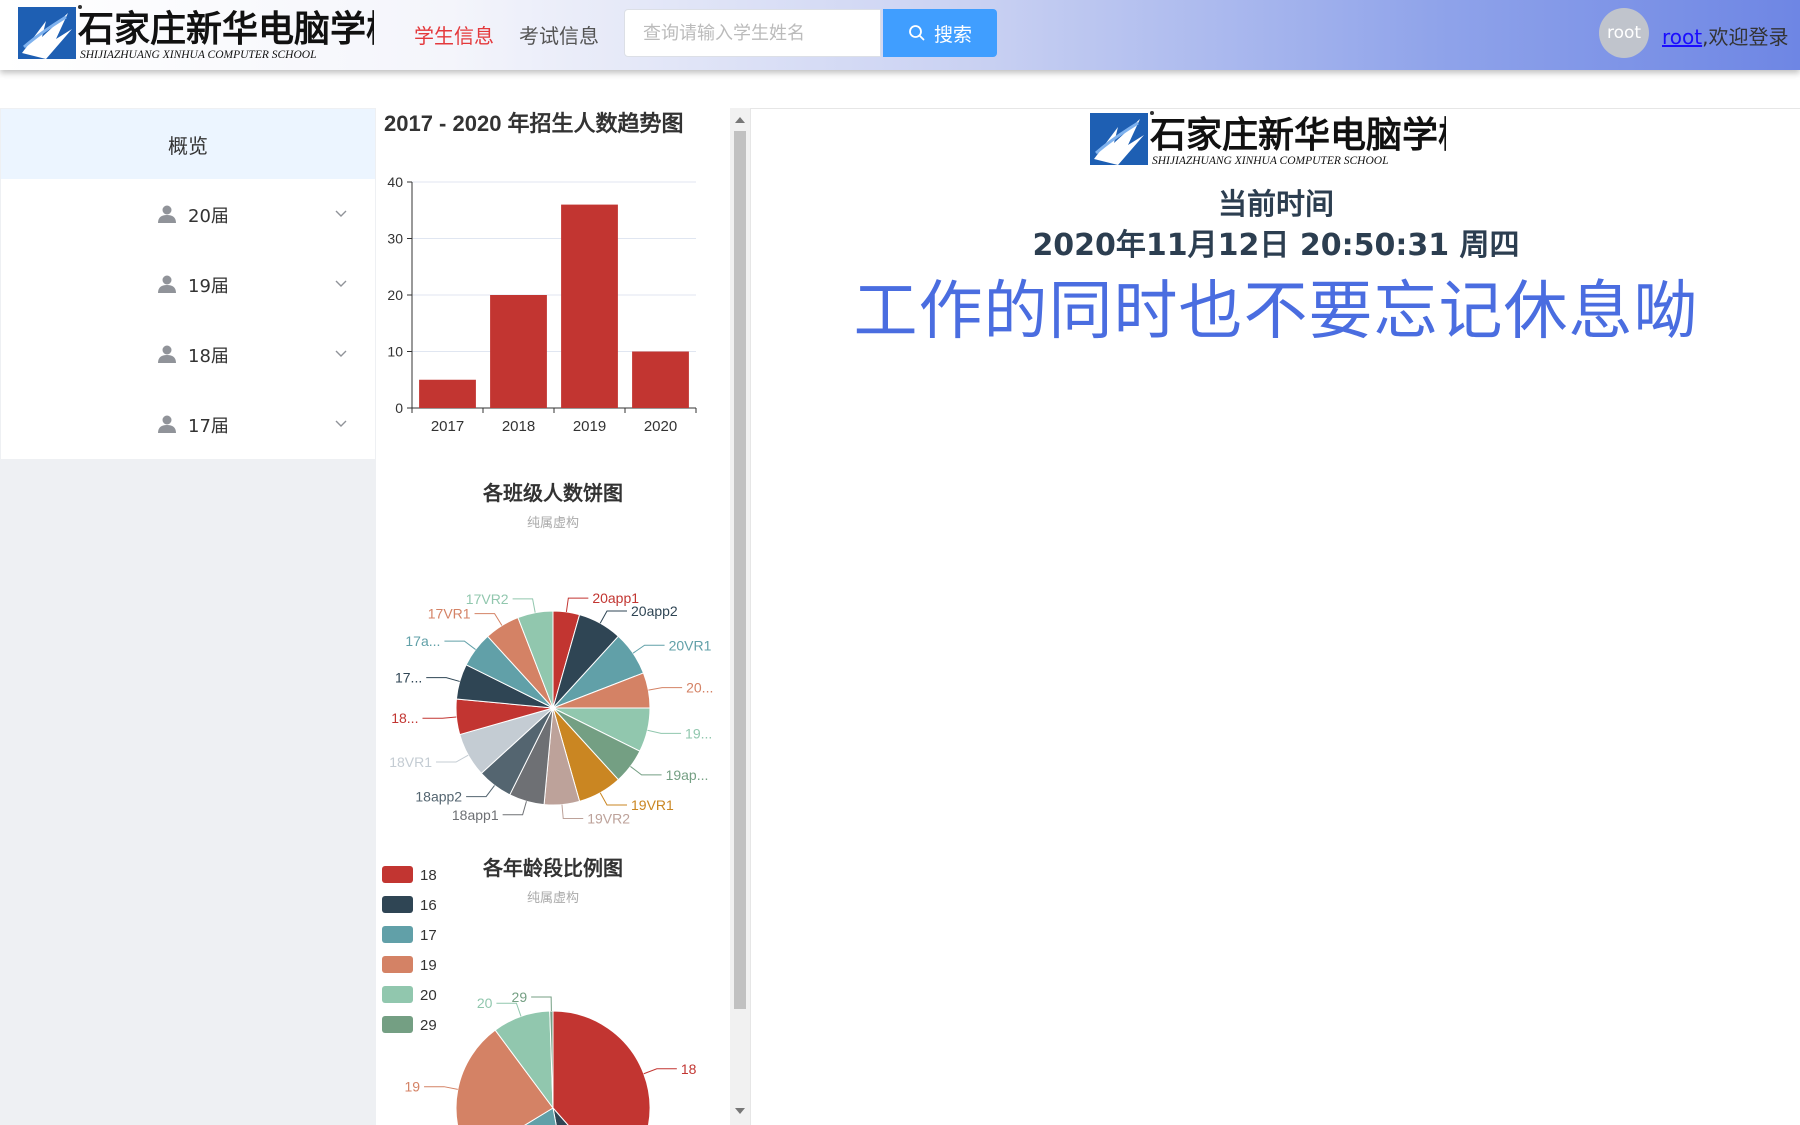 Image resolution: width=1800 pixels, height=1125 pixels. What do you see at coordinates (188, 144) in the screenshot?
I see `sidebar-item-overview: 概览` at bounding box center [188, 144].